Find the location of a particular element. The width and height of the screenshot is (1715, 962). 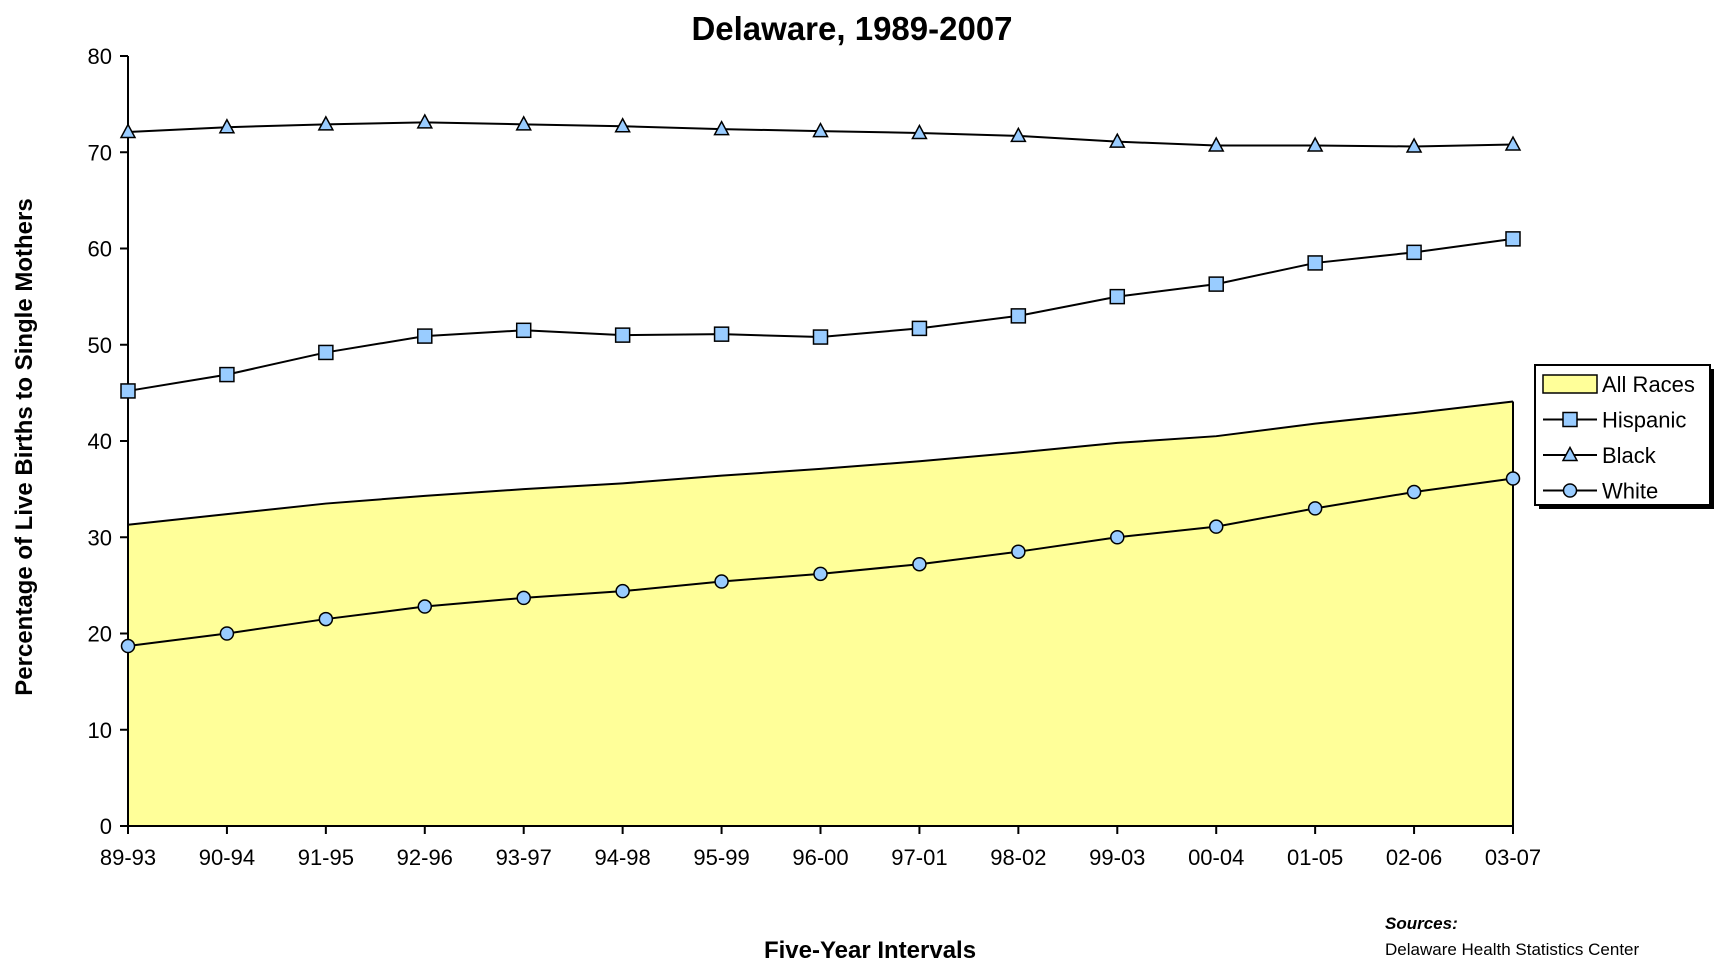

y-tick-label: 50 is located at coordinates (100, 345).